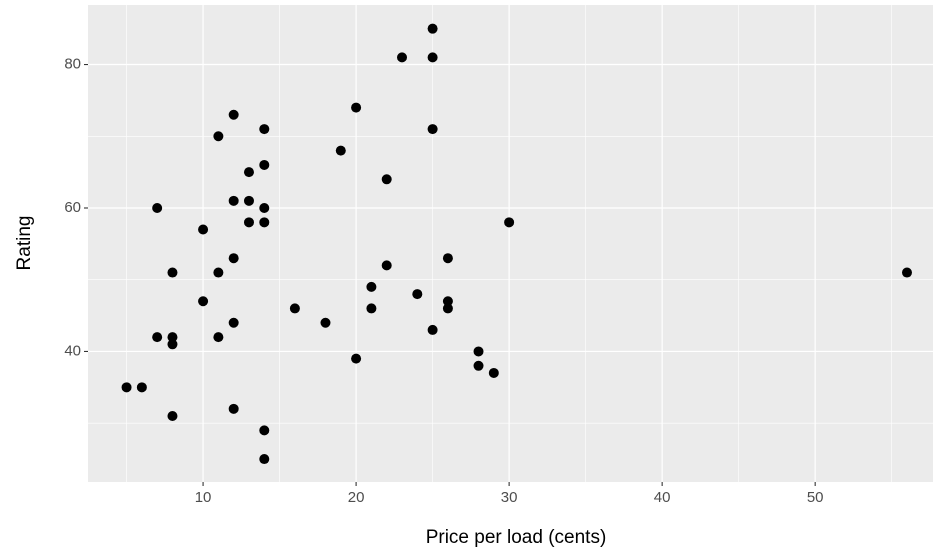 This screenshot has width=933, height=554. Describe the element at coordinates (815, 497) in the screenshot. I see `x-tick-label: 50` at that location.